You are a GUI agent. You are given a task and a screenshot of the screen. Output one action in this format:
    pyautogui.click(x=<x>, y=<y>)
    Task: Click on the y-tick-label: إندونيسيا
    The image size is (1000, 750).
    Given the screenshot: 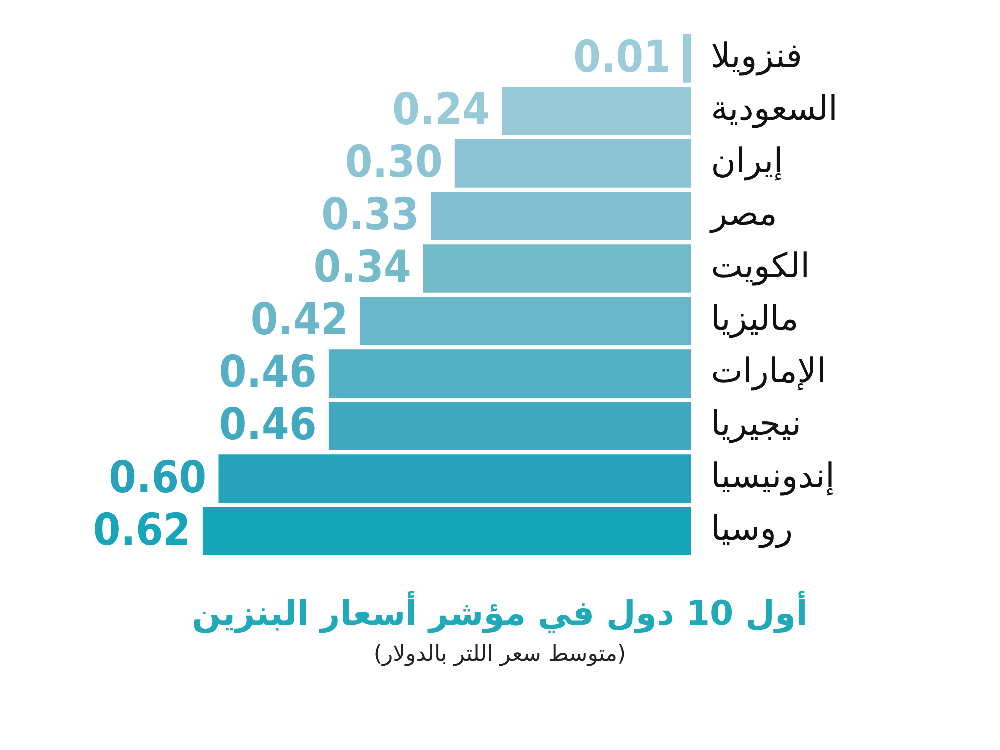 What is the action you would take?
    pyautogui.click(x=773, y=476)
    